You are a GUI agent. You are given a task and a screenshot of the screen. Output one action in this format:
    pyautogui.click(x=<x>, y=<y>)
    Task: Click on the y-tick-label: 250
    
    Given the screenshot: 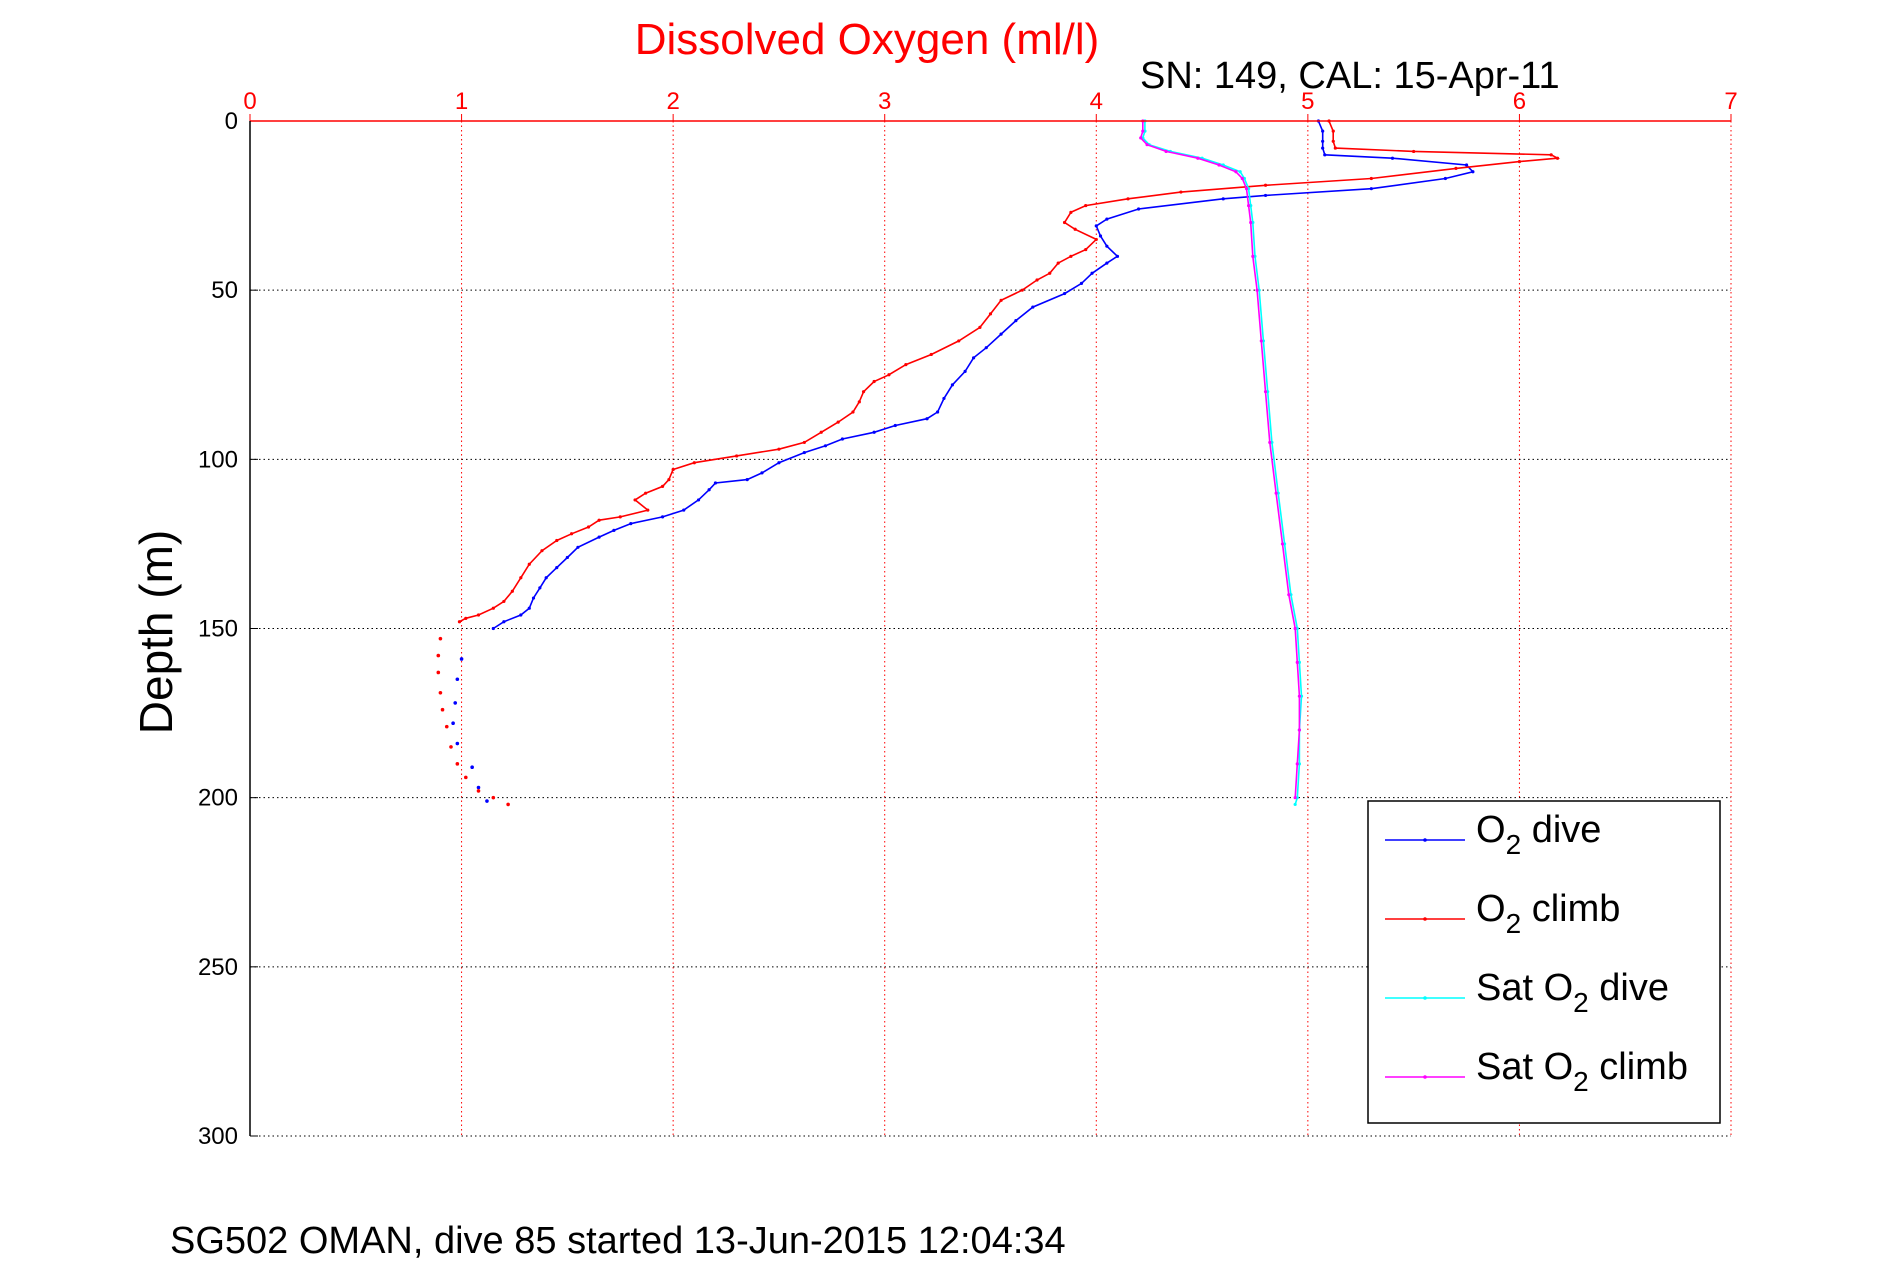 What is the action you would take?
    pyautogui.click(x=218, y=967)
    